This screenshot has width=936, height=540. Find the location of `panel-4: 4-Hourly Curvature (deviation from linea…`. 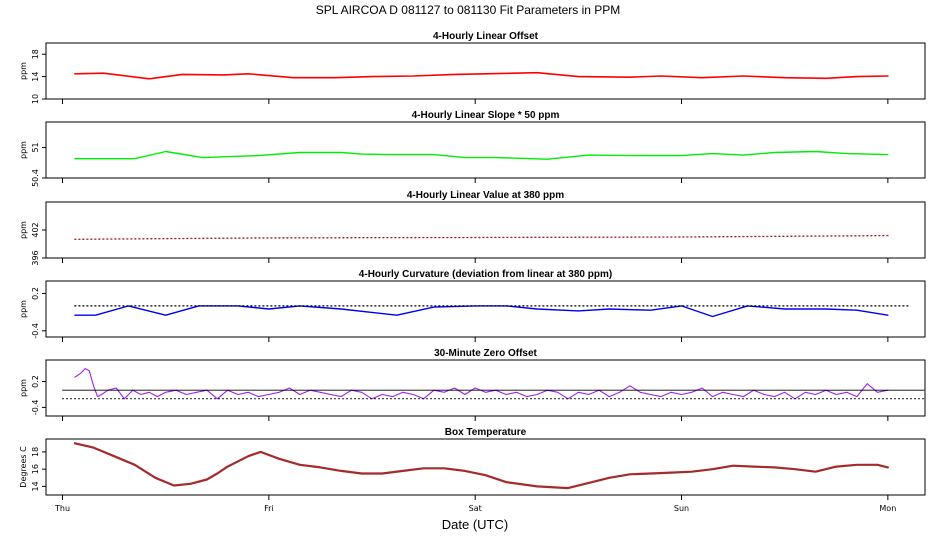

panel-4: 4-Hourly Curvature (deviation from linea… is located at coordinates (472, 305).